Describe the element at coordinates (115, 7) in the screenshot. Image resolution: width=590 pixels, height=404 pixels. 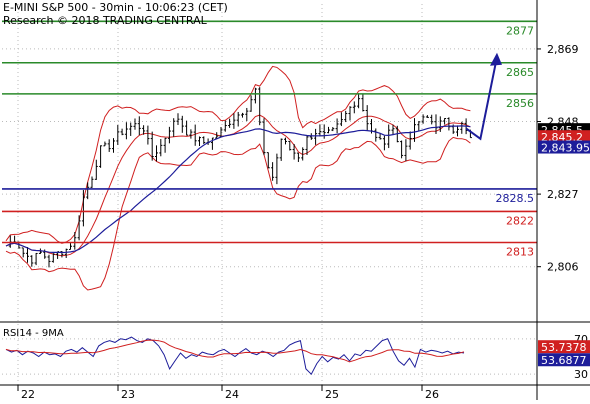
I see `chart-title: E-MINI S&P 500 - 30min - 10:06:23 (CET)` at that location.